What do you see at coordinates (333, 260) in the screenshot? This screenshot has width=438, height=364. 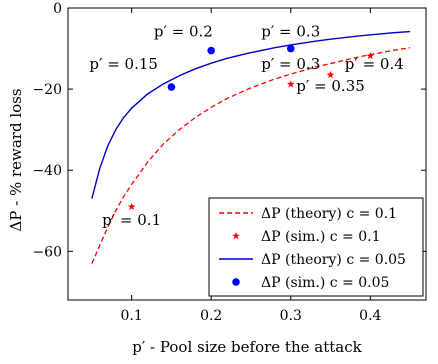 I see `legend-label-2: ΔP (theory) c = 0.05` at bounding box center [333, 260].